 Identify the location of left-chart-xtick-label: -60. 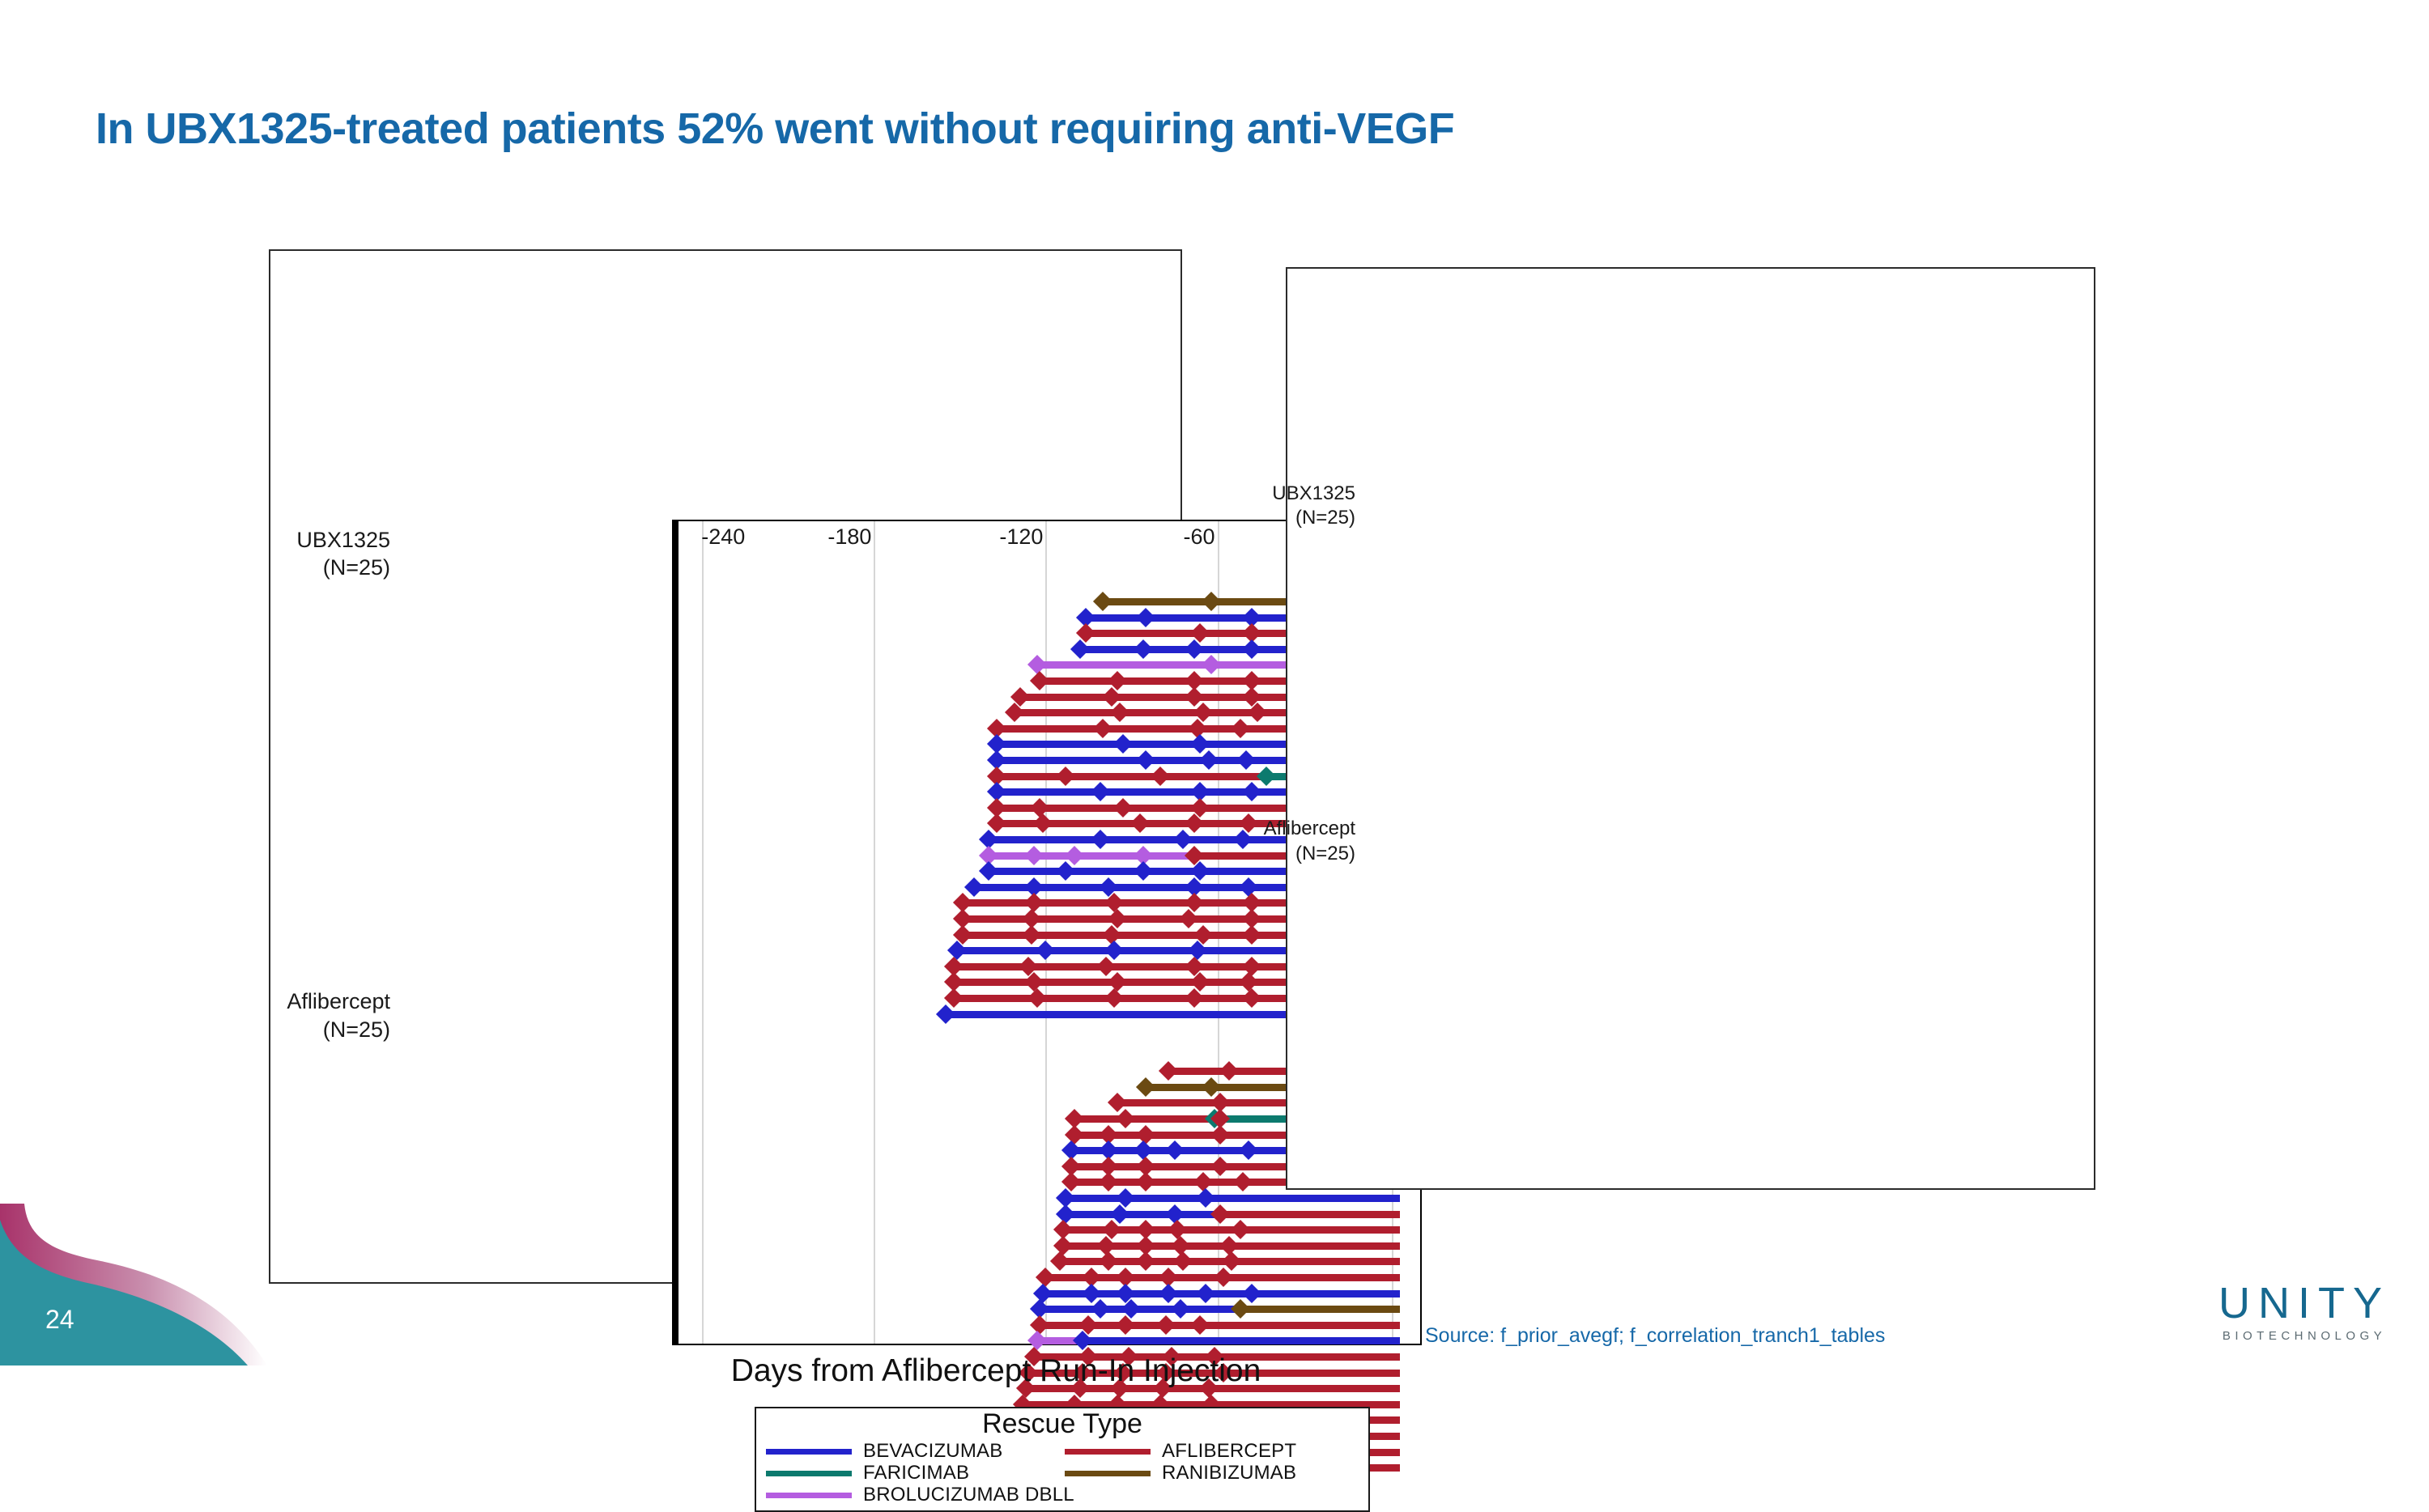
(1199, 537).